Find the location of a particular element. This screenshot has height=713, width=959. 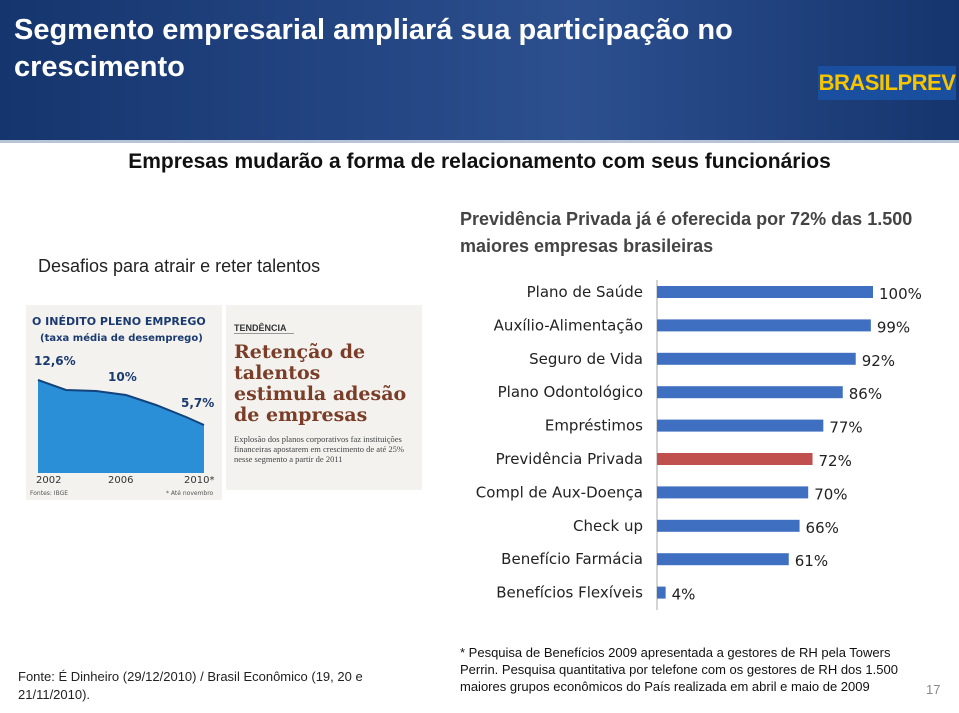

value-label: 61% is located at coordinates (811, 561).